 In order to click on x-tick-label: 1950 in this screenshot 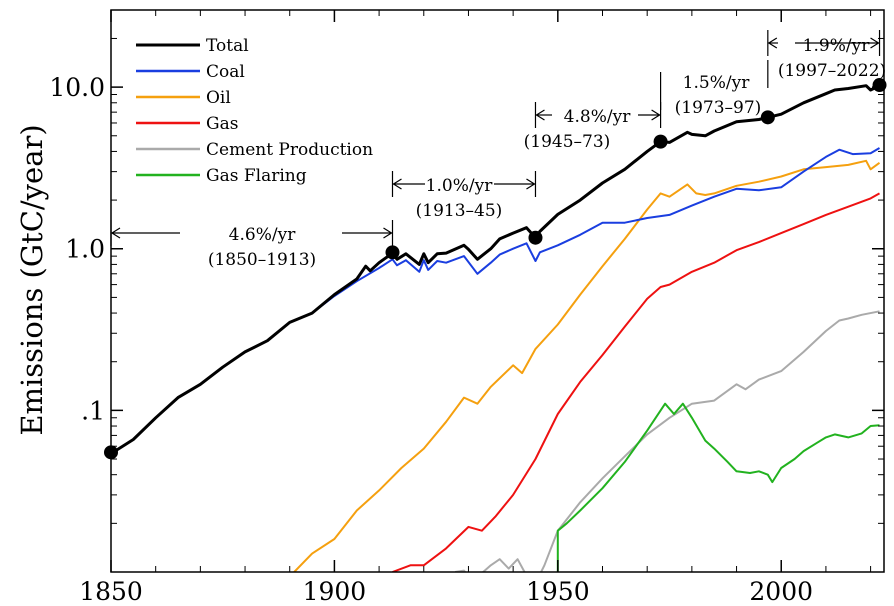, I will do `click(558, 591)`.